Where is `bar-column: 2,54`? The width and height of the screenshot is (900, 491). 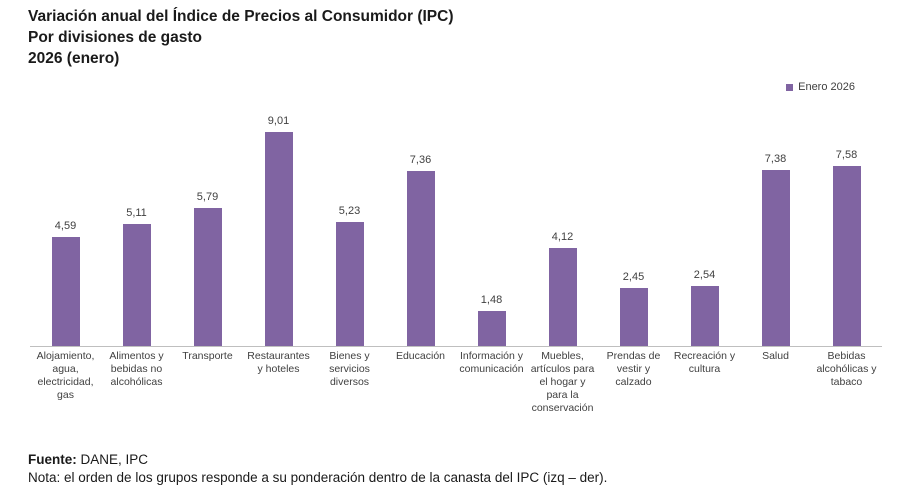 bar-column: 2,54 is located at coordinates (704, 227).